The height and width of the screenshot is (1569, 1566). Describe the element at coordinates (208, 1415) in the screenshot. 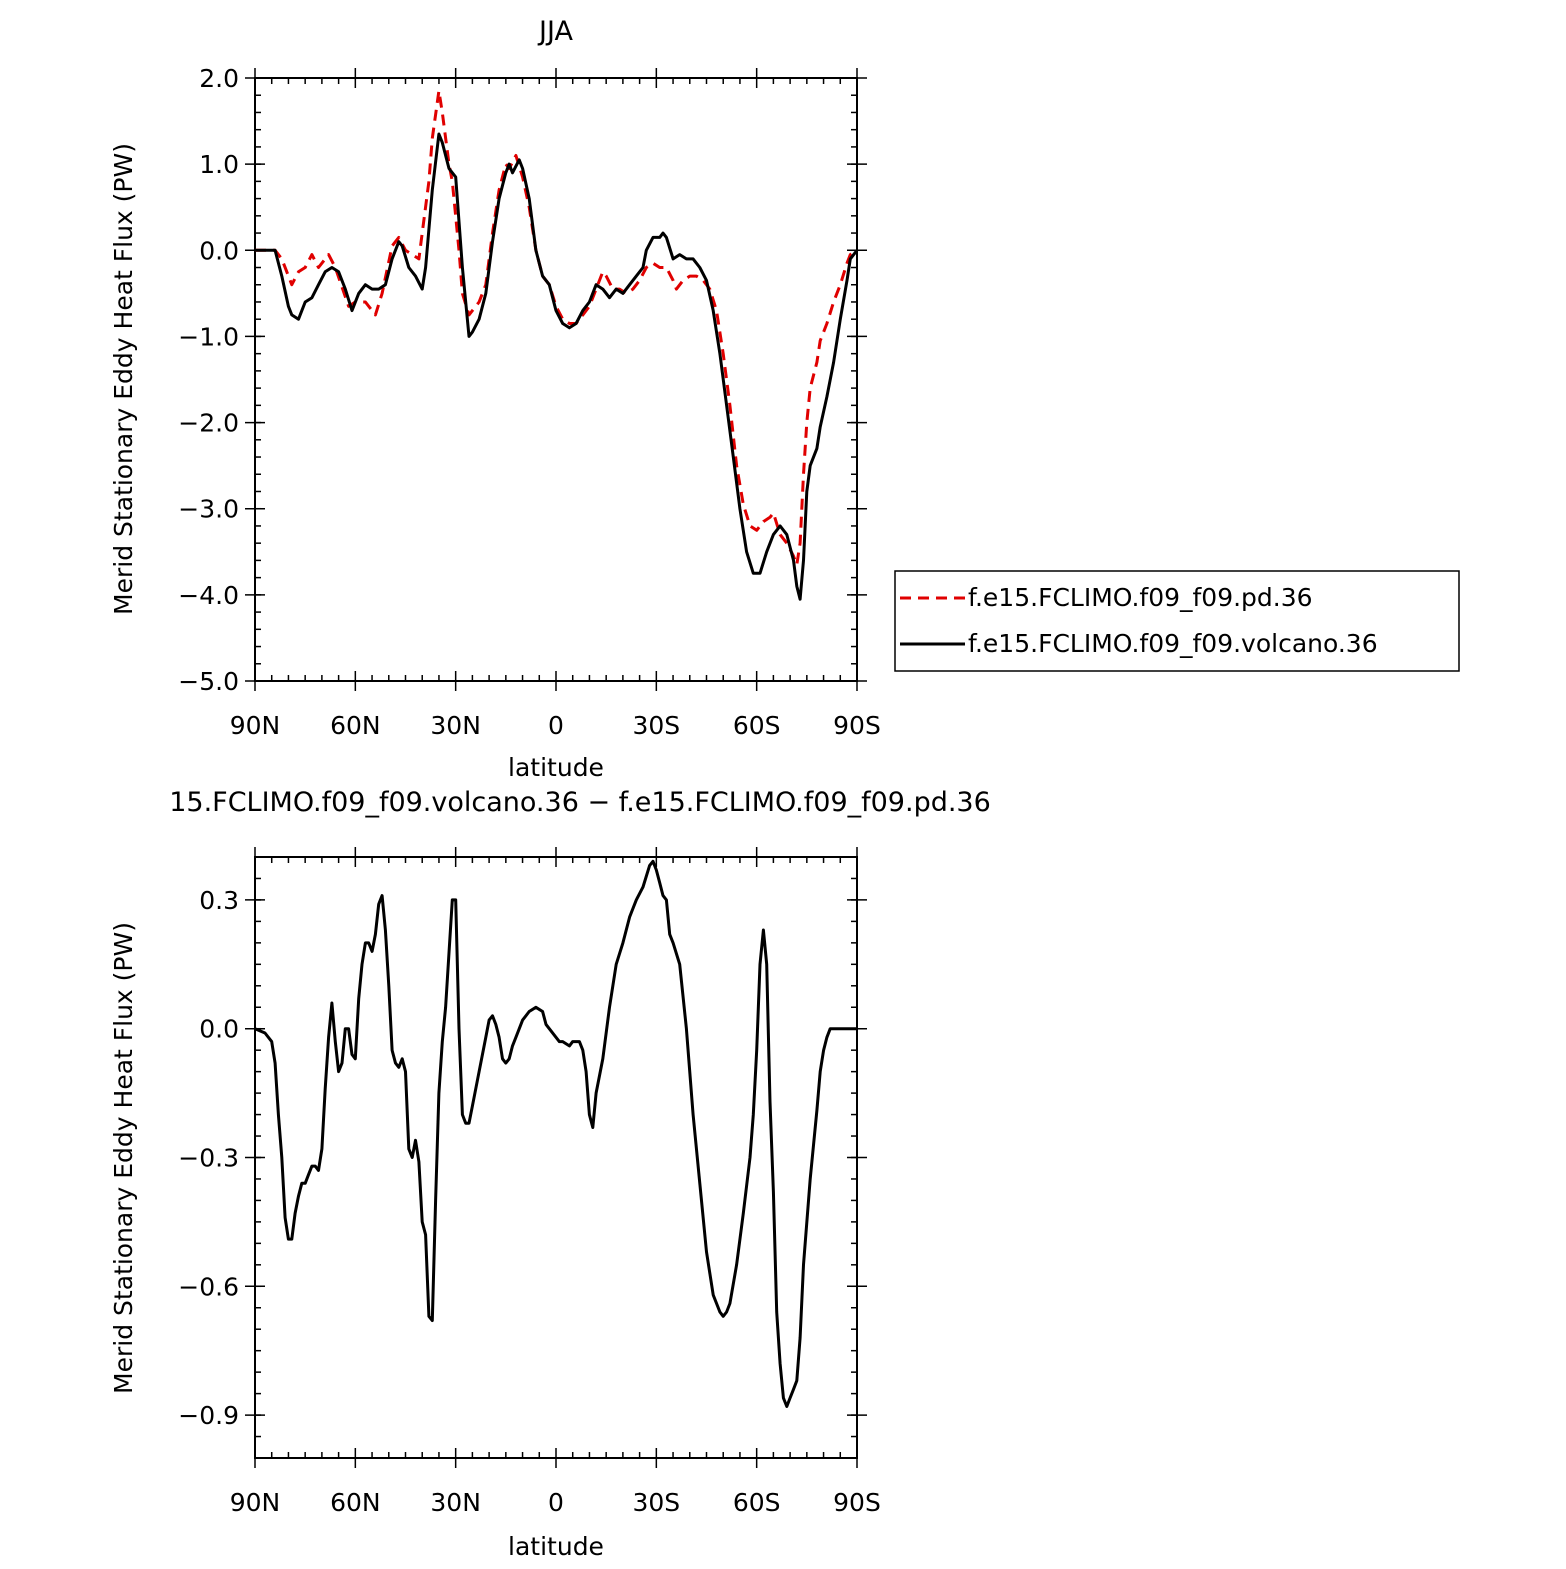

I see `y-tick-label: −0.9` at that location.